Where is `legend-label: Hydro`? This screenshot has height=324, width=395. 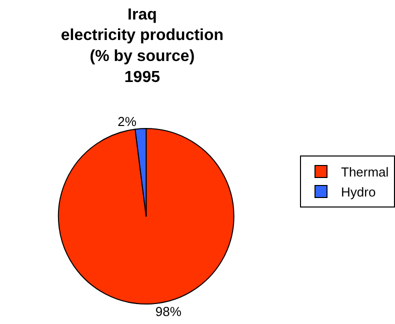 legend-label: Hydro is located at coordinates (358, 192).